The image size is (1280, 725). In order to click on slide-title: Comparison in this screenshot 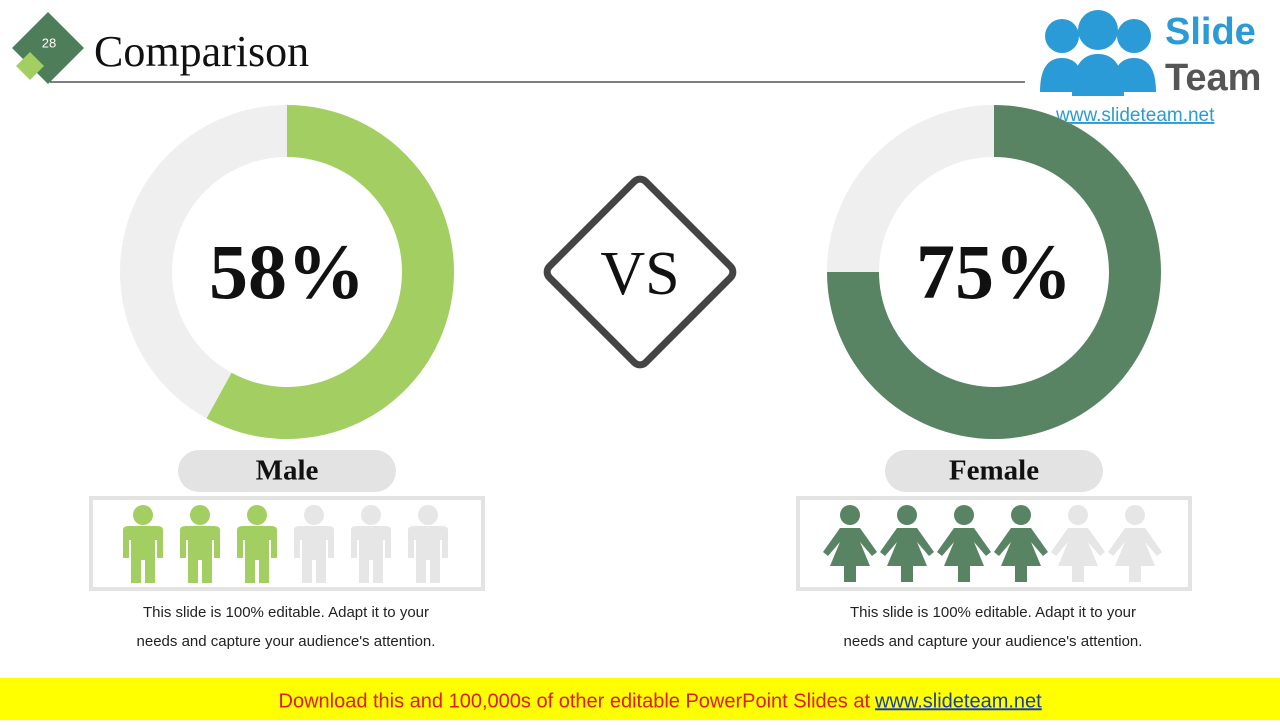, I will do `click(201, 51)`.